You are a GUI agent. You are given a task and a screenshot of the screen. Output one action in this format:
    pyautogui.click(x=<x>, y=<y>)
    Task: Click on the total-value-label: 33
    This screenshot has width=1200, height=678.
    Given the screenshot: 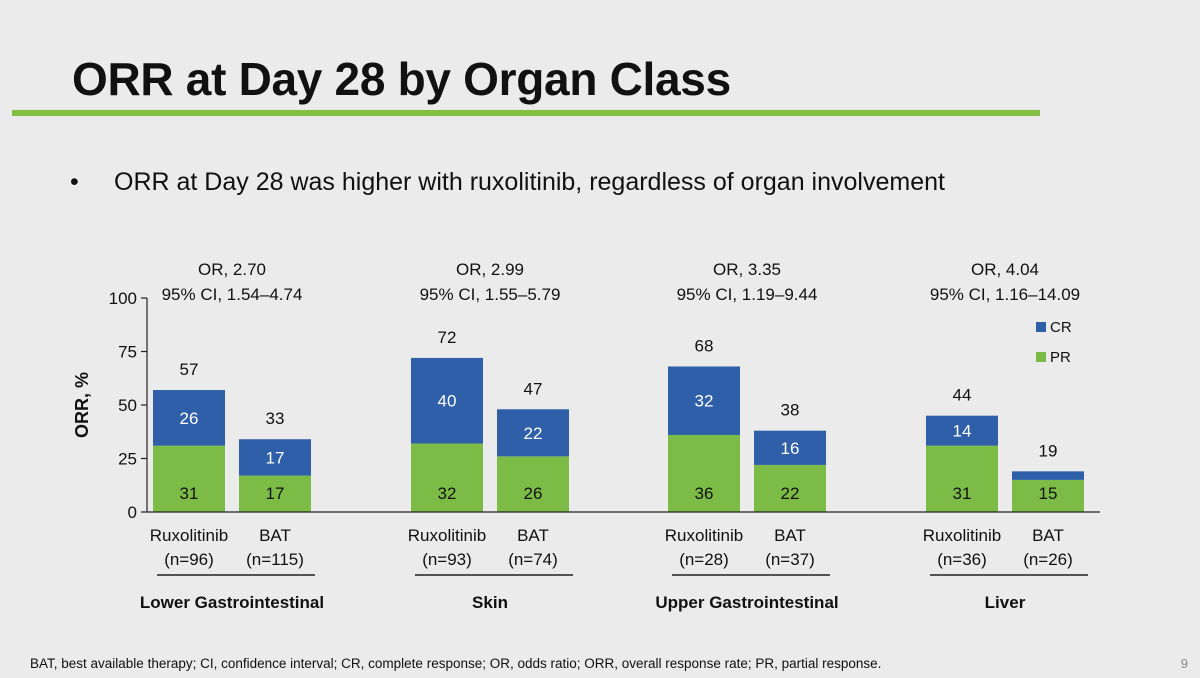 What is the action you would take?
    pyautogui.click(x=275, y=418)
    